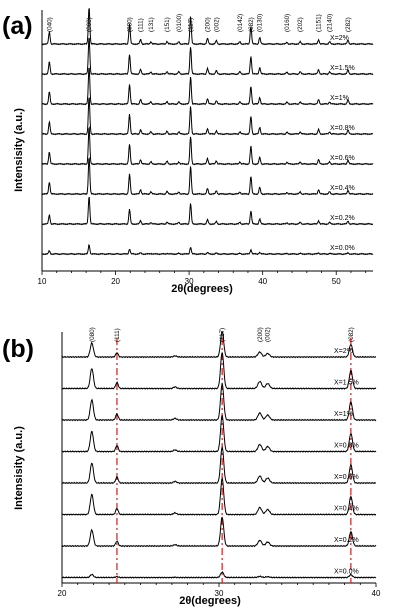  Describe the element at coordinates (151, 24) in the screenshot. I see `peak-index-label: (131)` at that location.